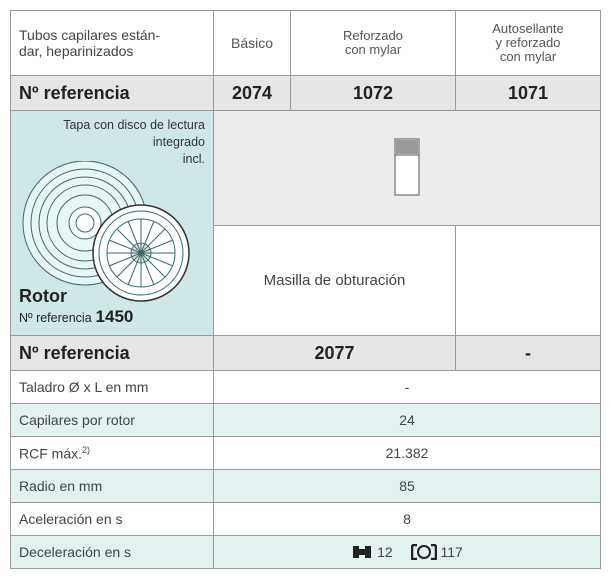  I want to click on footnote: 2), so click(86, 449).